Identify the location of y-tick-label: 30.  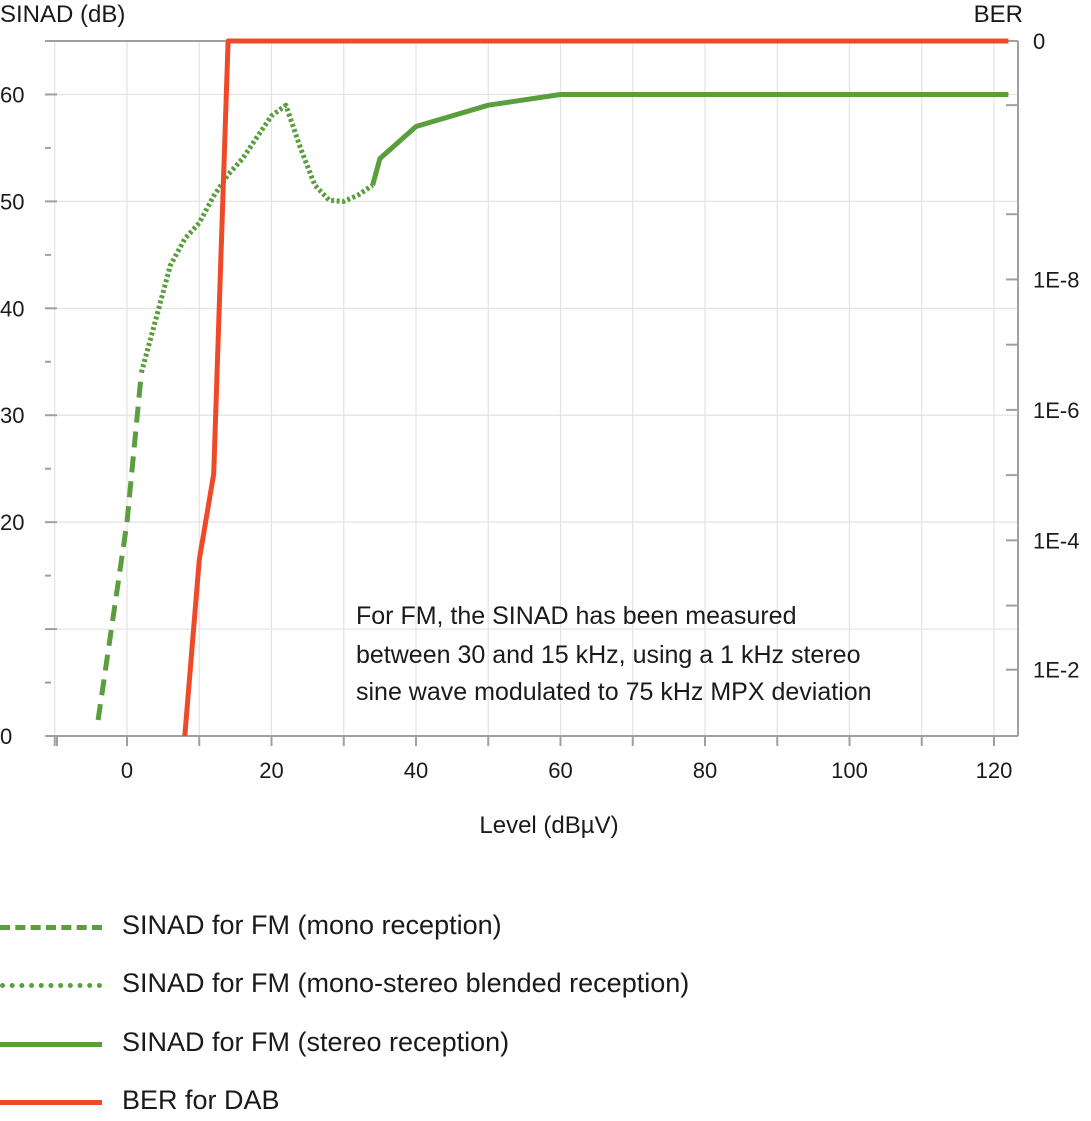
(12, 415).